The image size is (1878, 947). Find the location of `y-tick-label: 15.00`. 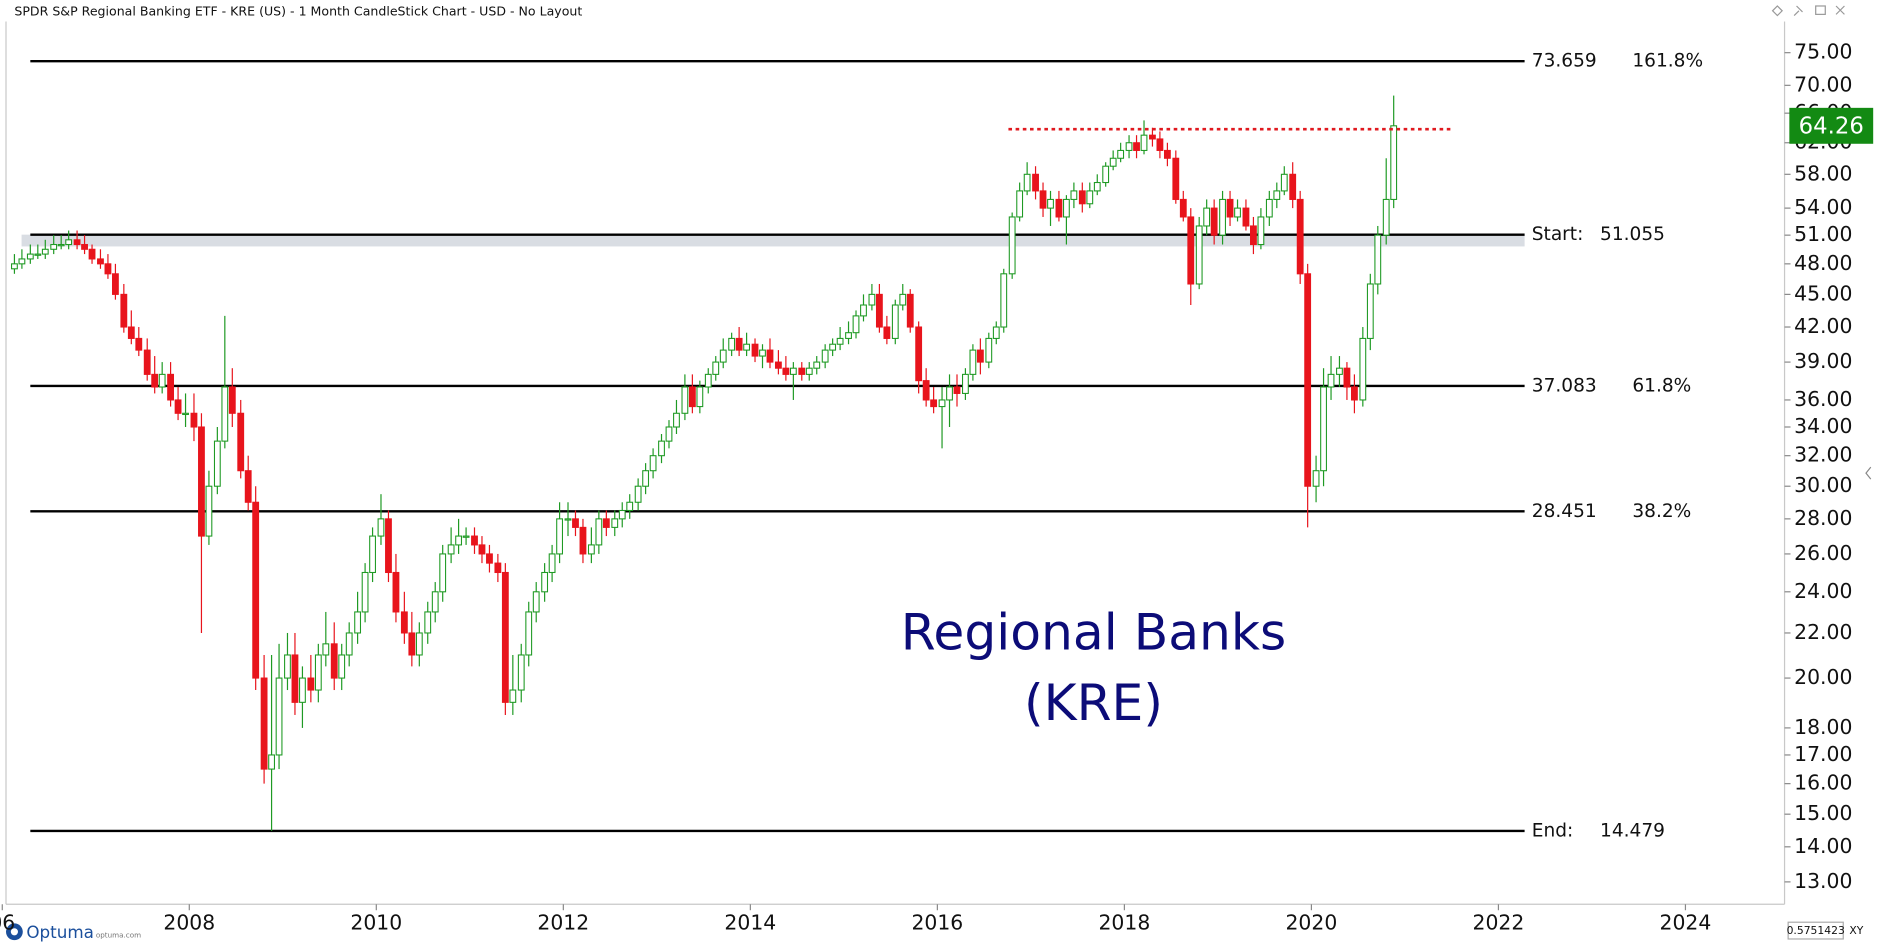

y-tick-label: 15.00 is located at coordinates (1823, 813).